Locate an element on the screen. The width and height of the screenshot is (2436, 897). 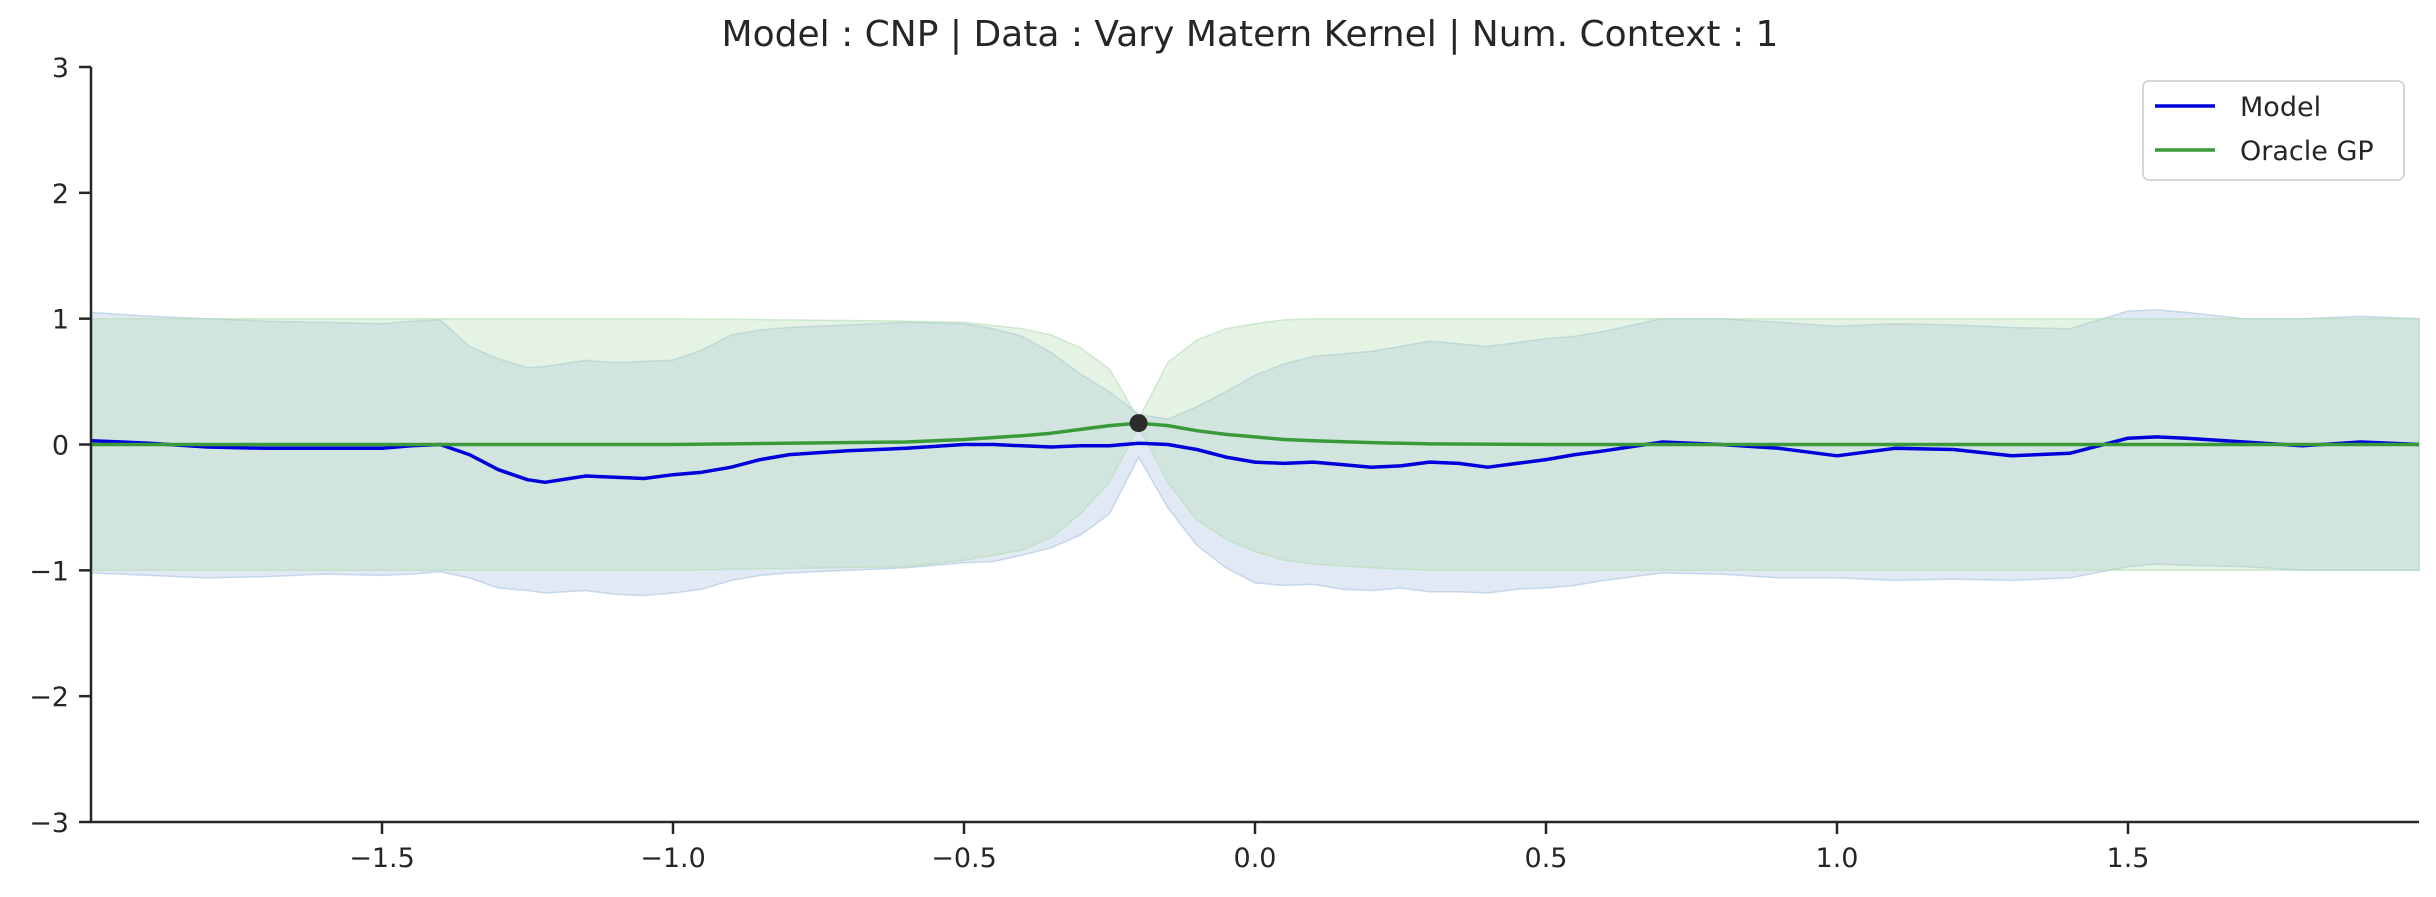
x-tick-label: 1.0 is located at coordinates (1837, 858).